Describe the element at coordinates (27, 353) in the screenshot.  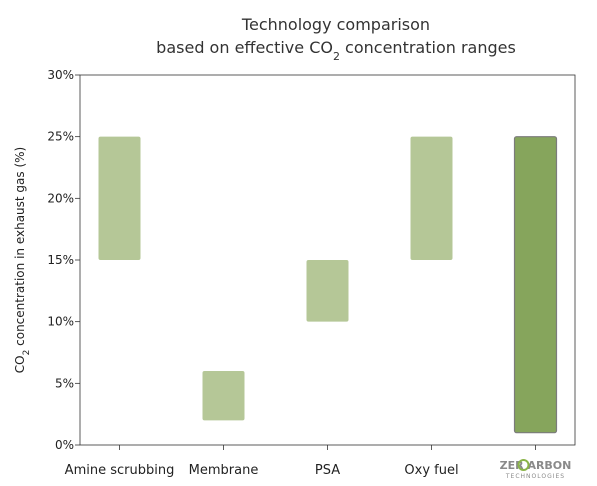
I see `y-label-subscript: 2` at that location.